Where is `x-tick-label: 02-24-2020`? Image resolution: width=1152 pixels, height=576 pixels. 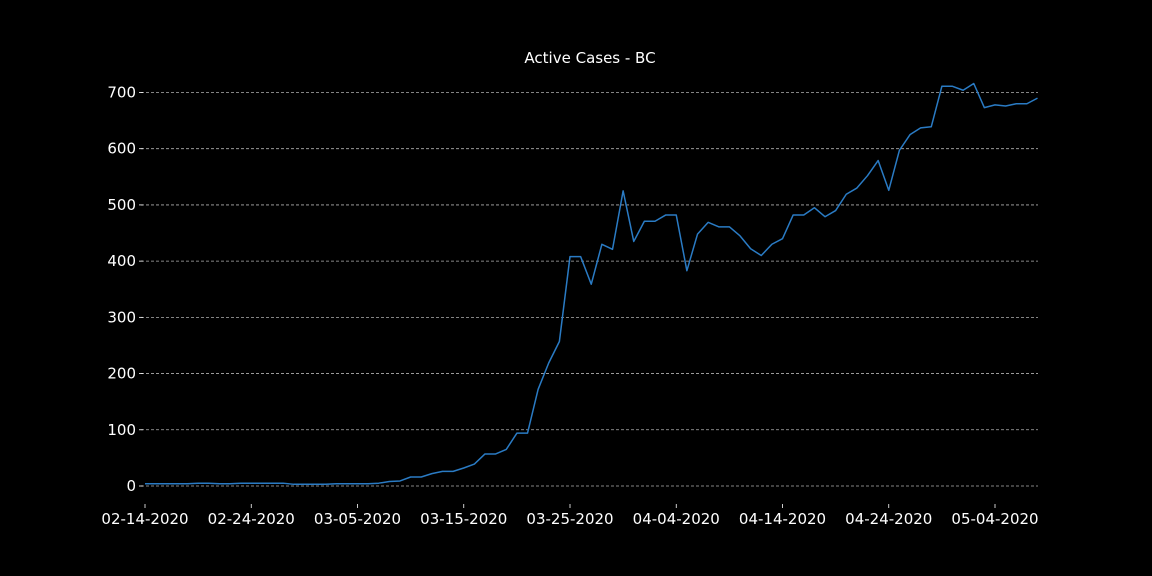 x-tick-label: 02-24-2020 is located at coordinates (251, 519).